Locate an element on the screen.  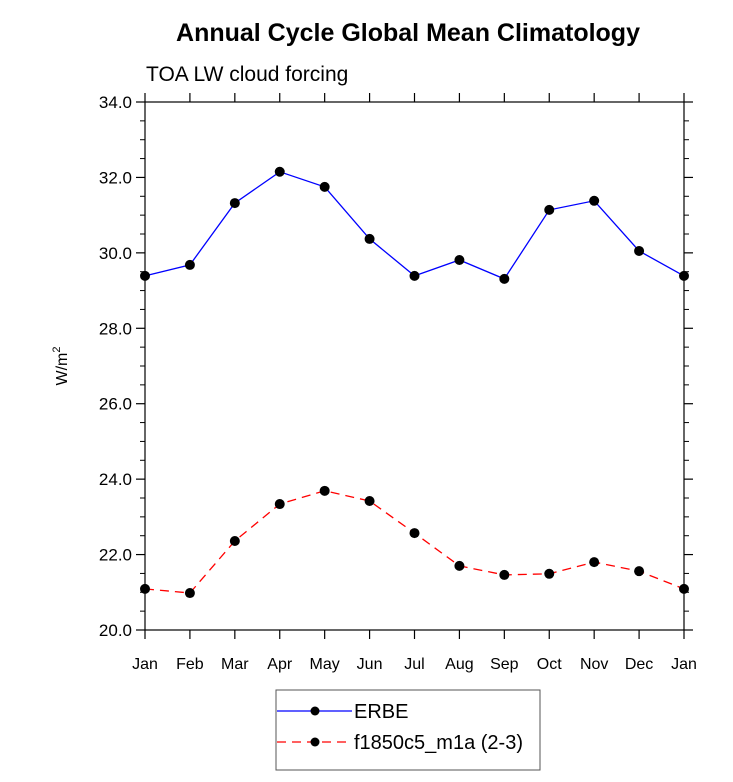
legend-entry-model: f1850c5_m1a (2-3) is located at coordinates (400, 743).